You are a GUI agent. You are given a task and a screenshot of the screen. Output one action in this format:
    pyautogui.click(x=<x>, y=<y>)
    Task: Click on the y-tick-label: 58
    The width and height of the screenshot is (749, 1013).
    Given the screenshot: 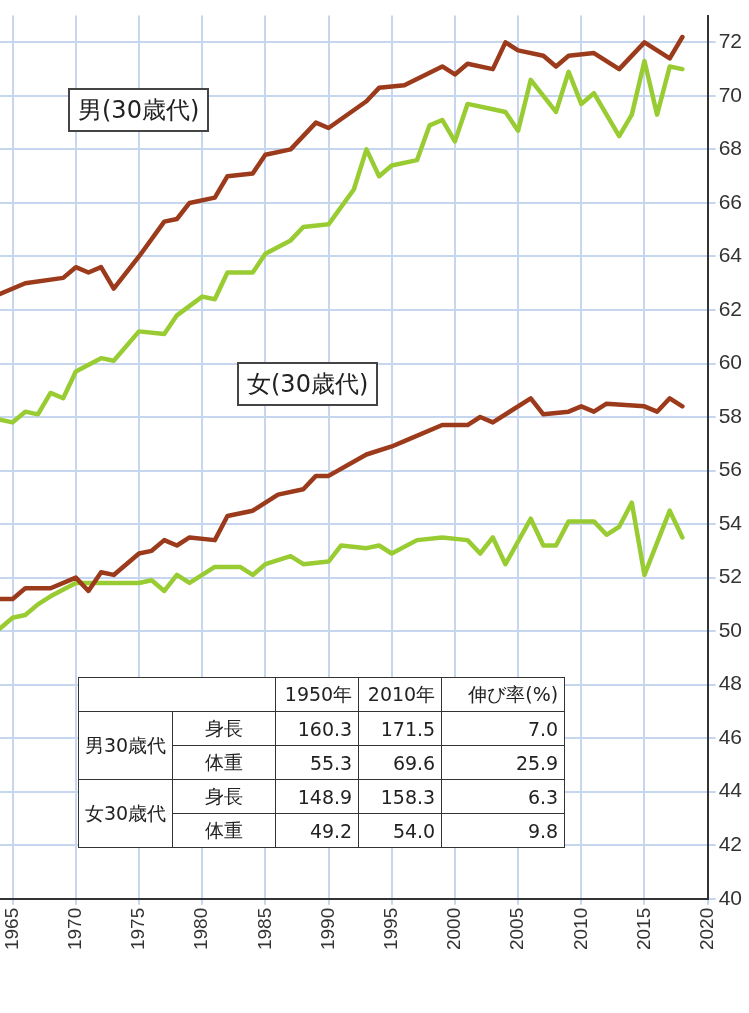 What is the action you would take?
    pyautogui.click(x=730, y=415)
    